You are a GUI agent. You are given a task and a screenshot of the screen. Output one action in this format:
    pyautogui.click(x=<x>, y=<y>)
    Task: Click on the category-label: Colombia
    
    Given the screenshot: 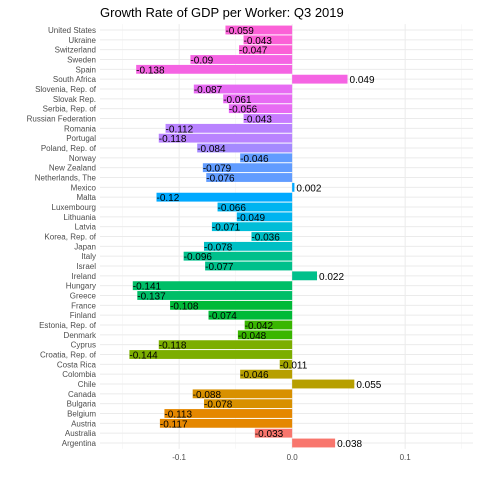 What is the action you would take?
    pyautogui.click(x=79, y=374)
    